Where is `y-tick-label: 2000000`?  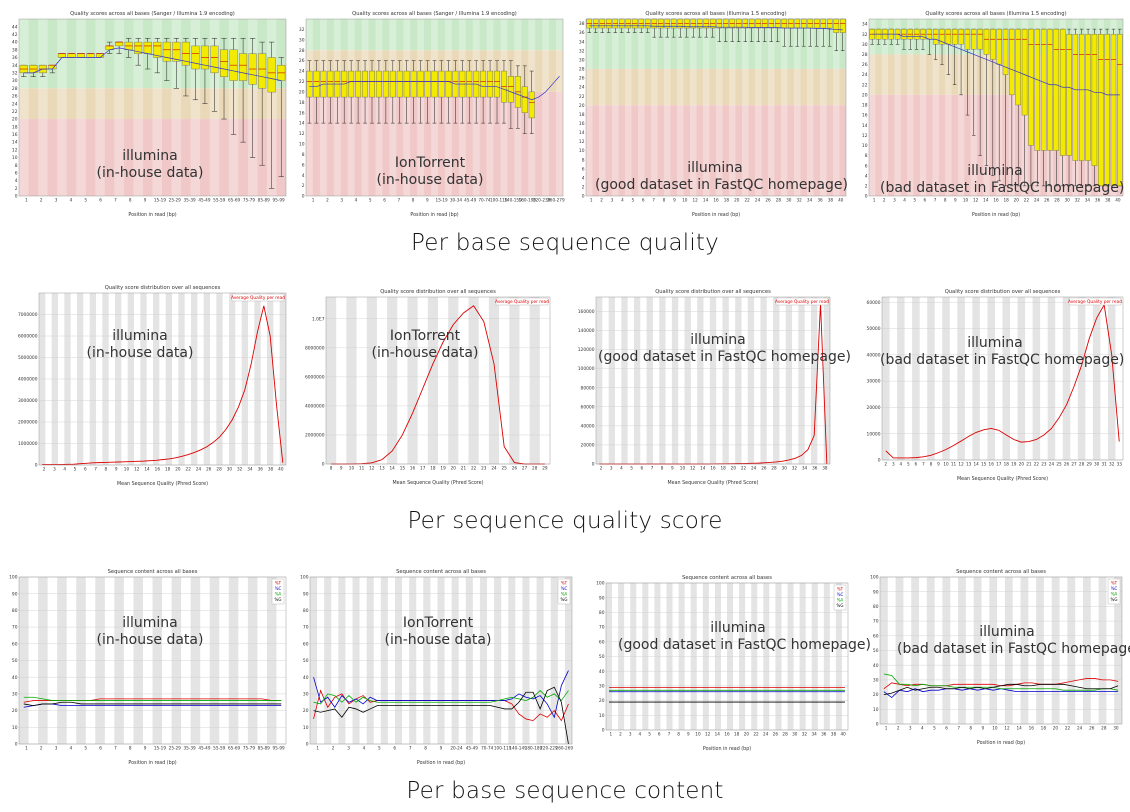 y-tick-label: 2000000 is located at coordinates (315, 436).